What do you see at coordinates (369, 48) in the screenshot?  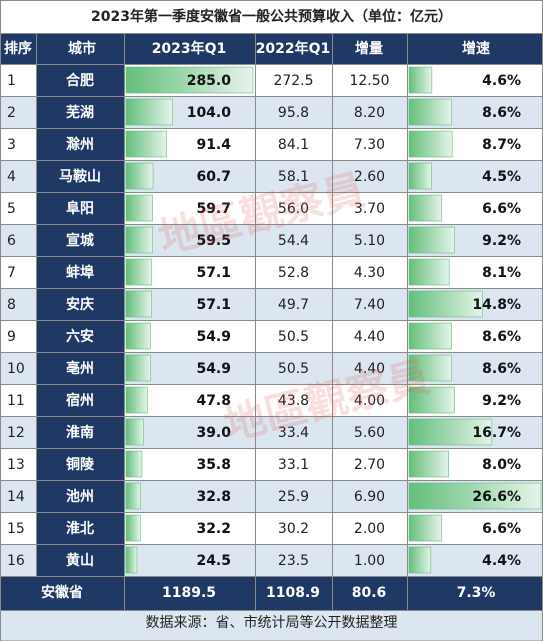 I see `header-increase: 增量` at bounding box center [369, 48].